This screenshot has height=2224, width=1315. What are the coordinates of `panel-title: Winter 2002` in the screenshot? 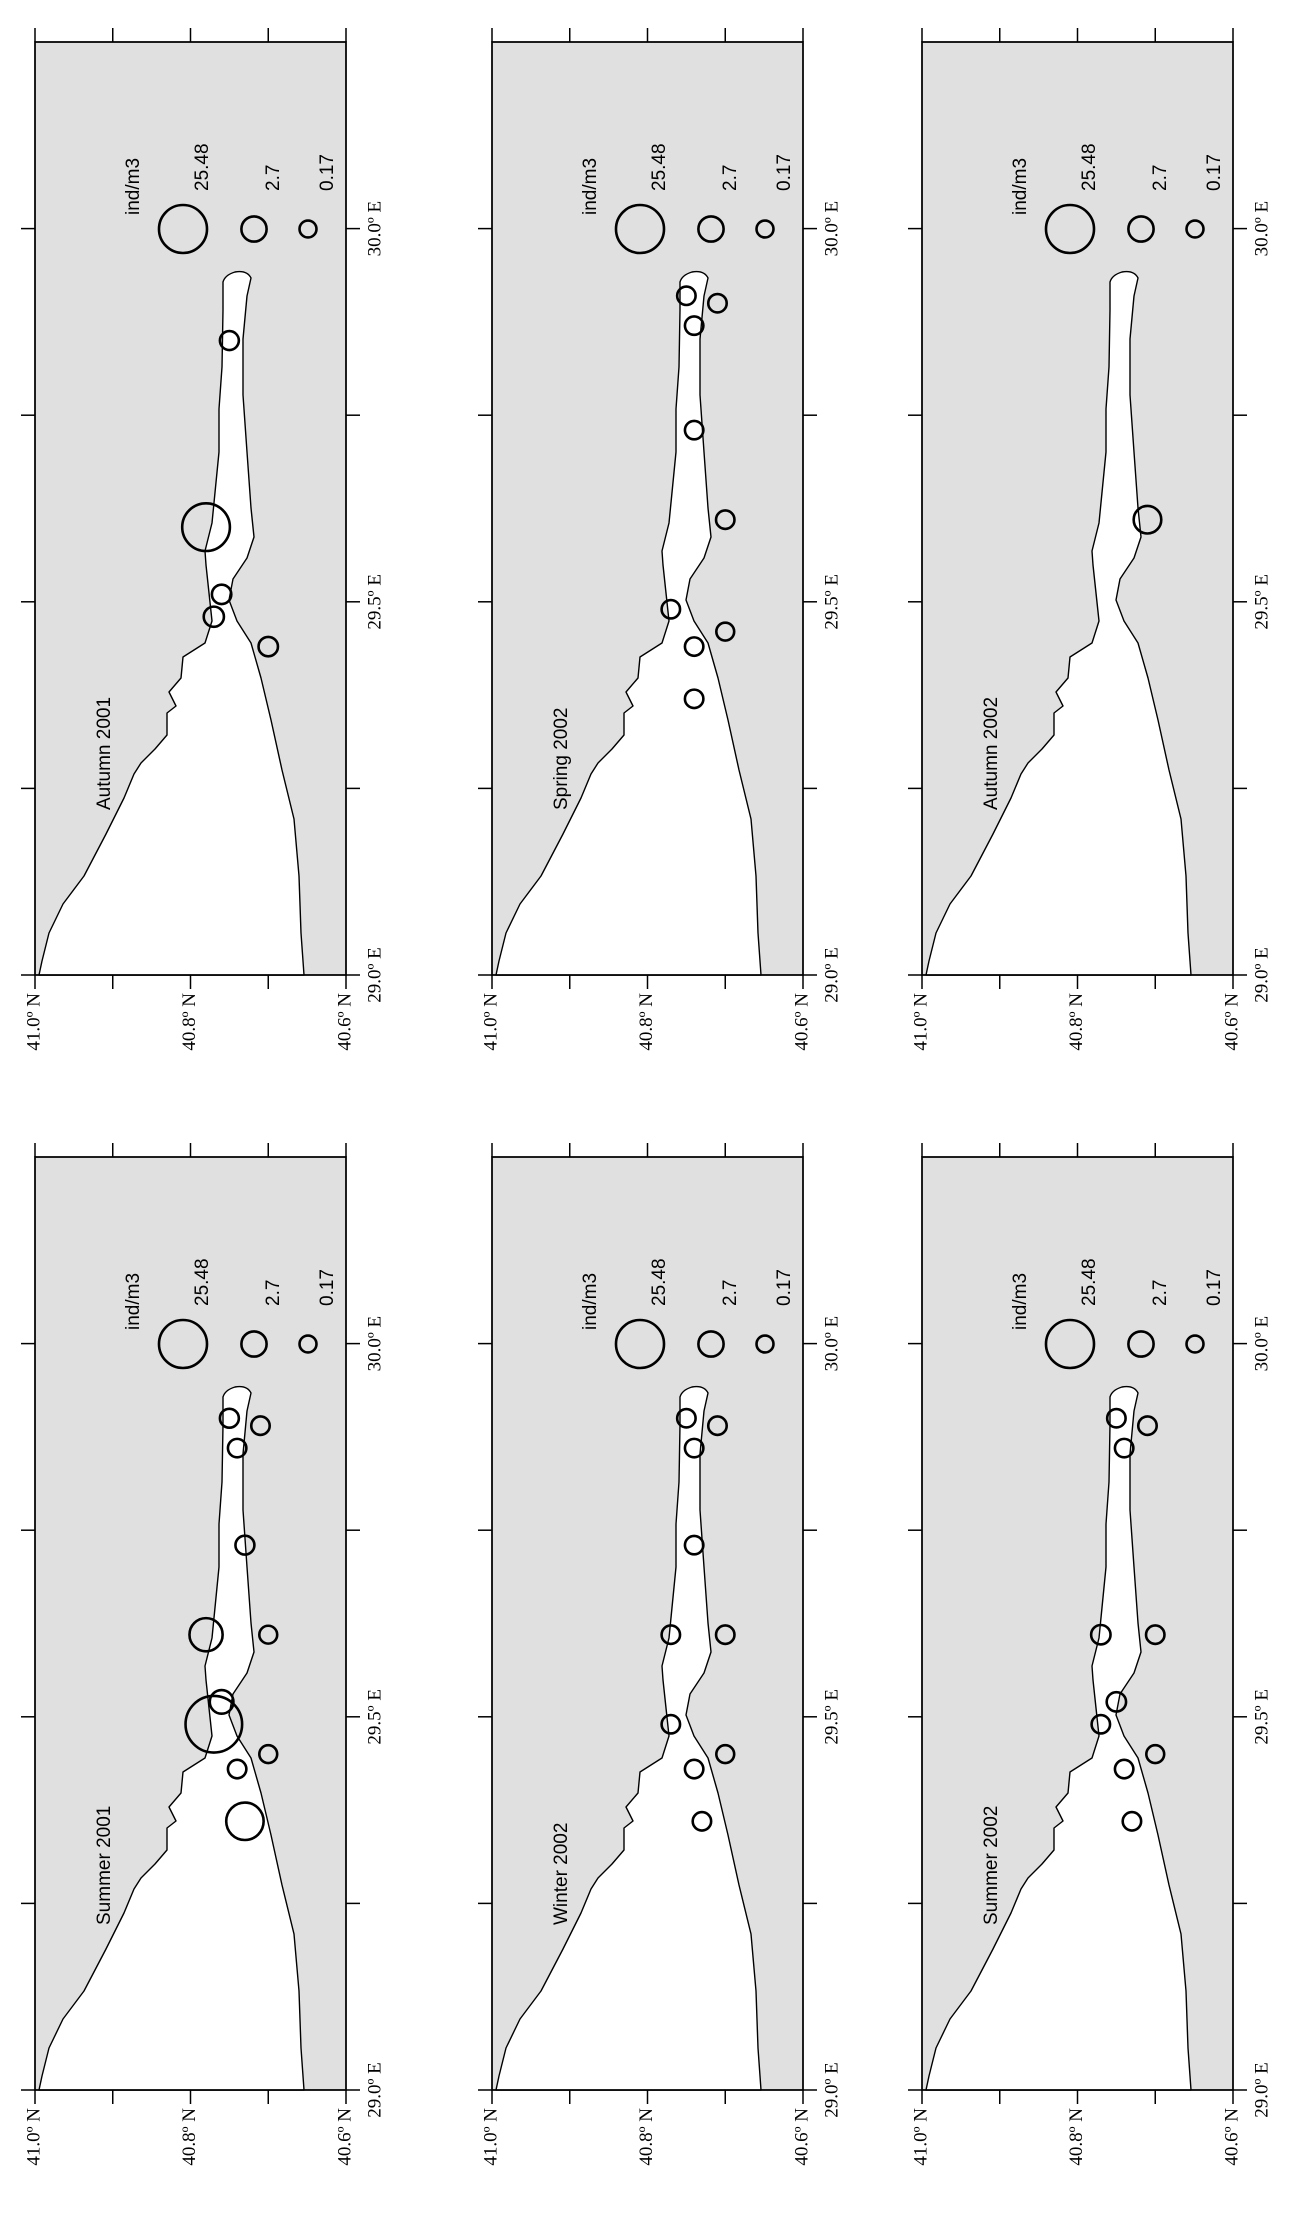 It's located at (561, 1874).